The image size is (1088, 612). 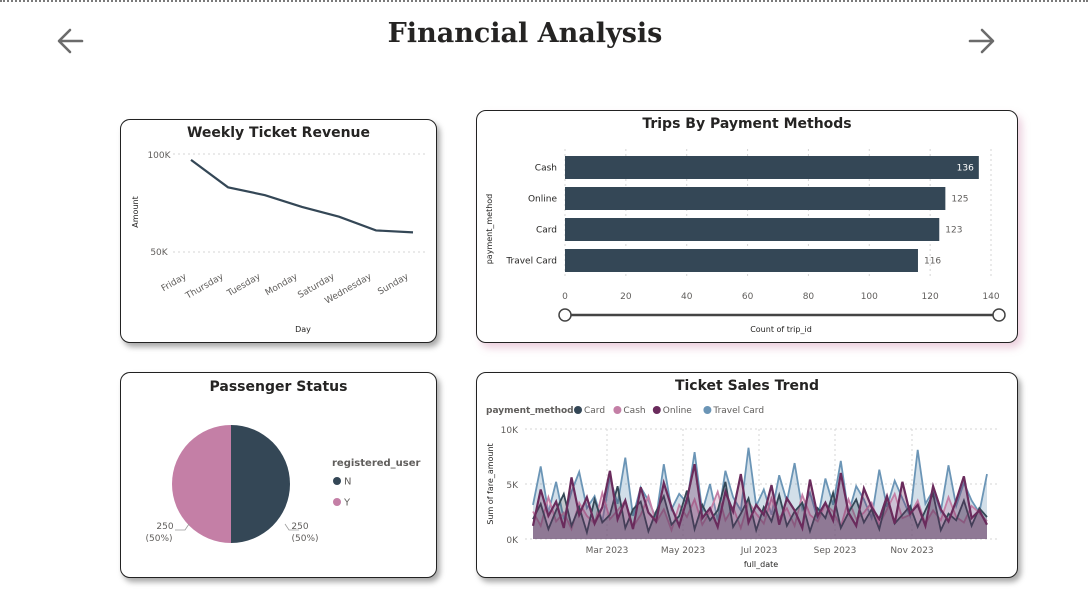 What do you see at coordinates (376, 463) in the screenshot?
I see `legend-title: registered_user` at bounding box center [376, 463].